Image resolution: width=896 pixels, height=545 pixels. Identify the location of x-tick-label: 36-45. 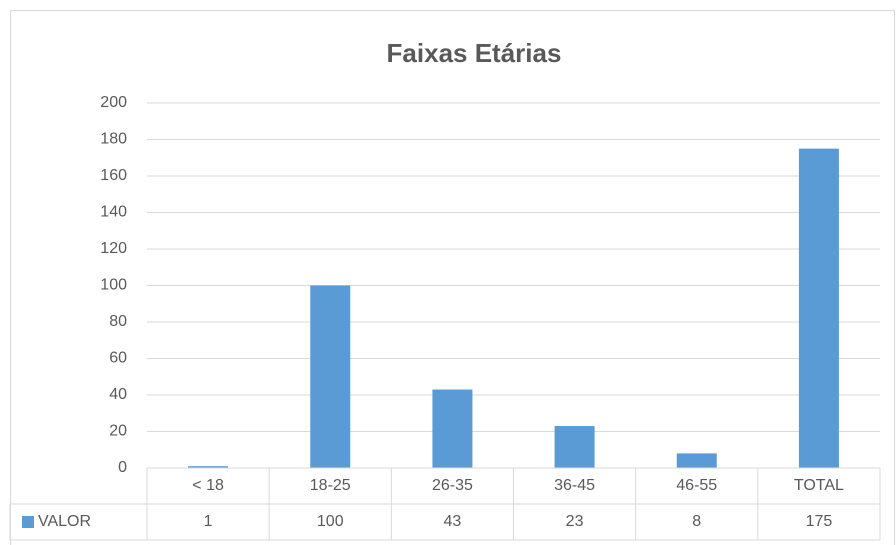
(574, 485).